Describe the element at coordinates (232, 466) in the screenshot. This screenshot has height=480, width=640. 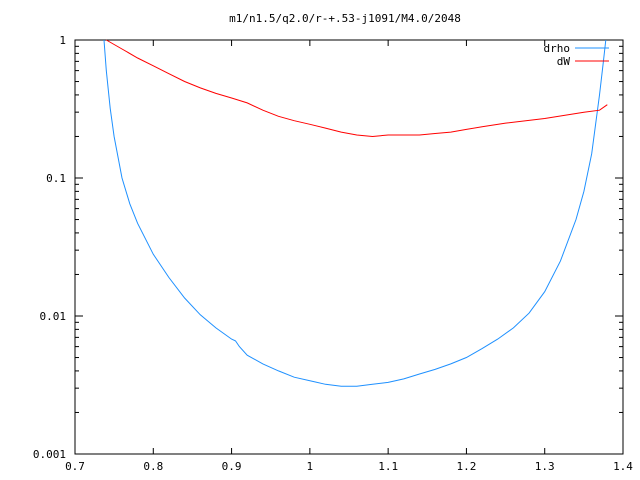
I see `x-tick-label: 0.9` at that location.